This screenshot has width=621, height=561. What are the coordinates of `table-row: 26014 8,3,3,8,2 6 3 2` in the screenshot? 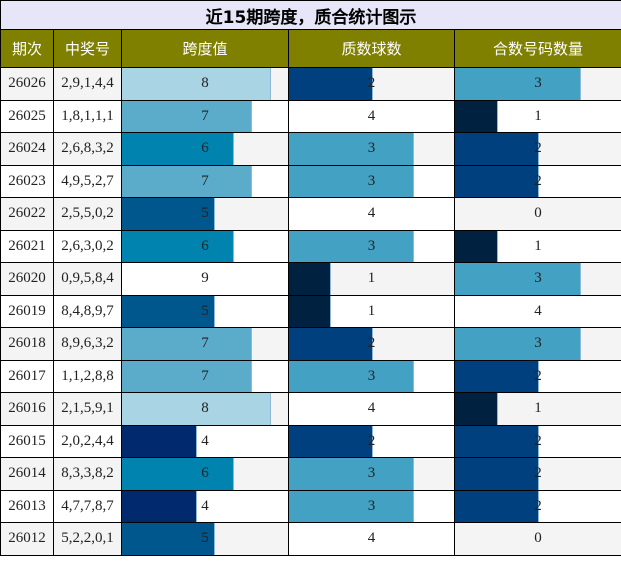 It's located at (310, 474).